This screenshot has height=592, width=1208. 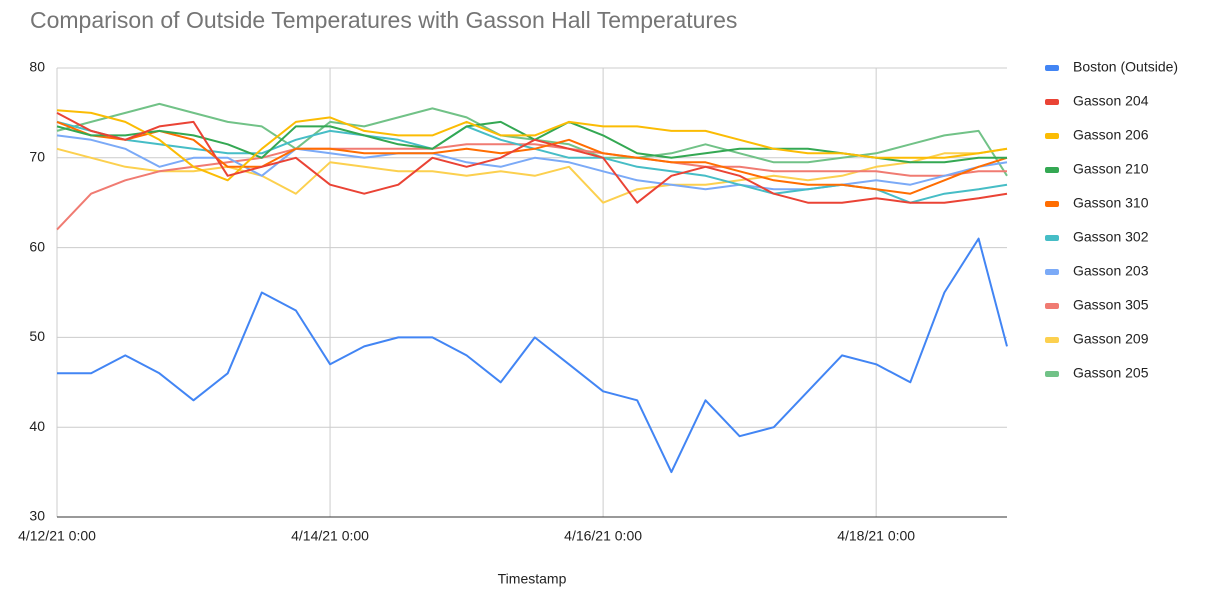 What do you see at coordinates (1111, 203) in the screenshot?
I see `legend-label: Gasson 310` at bounding box center [1111, 203].